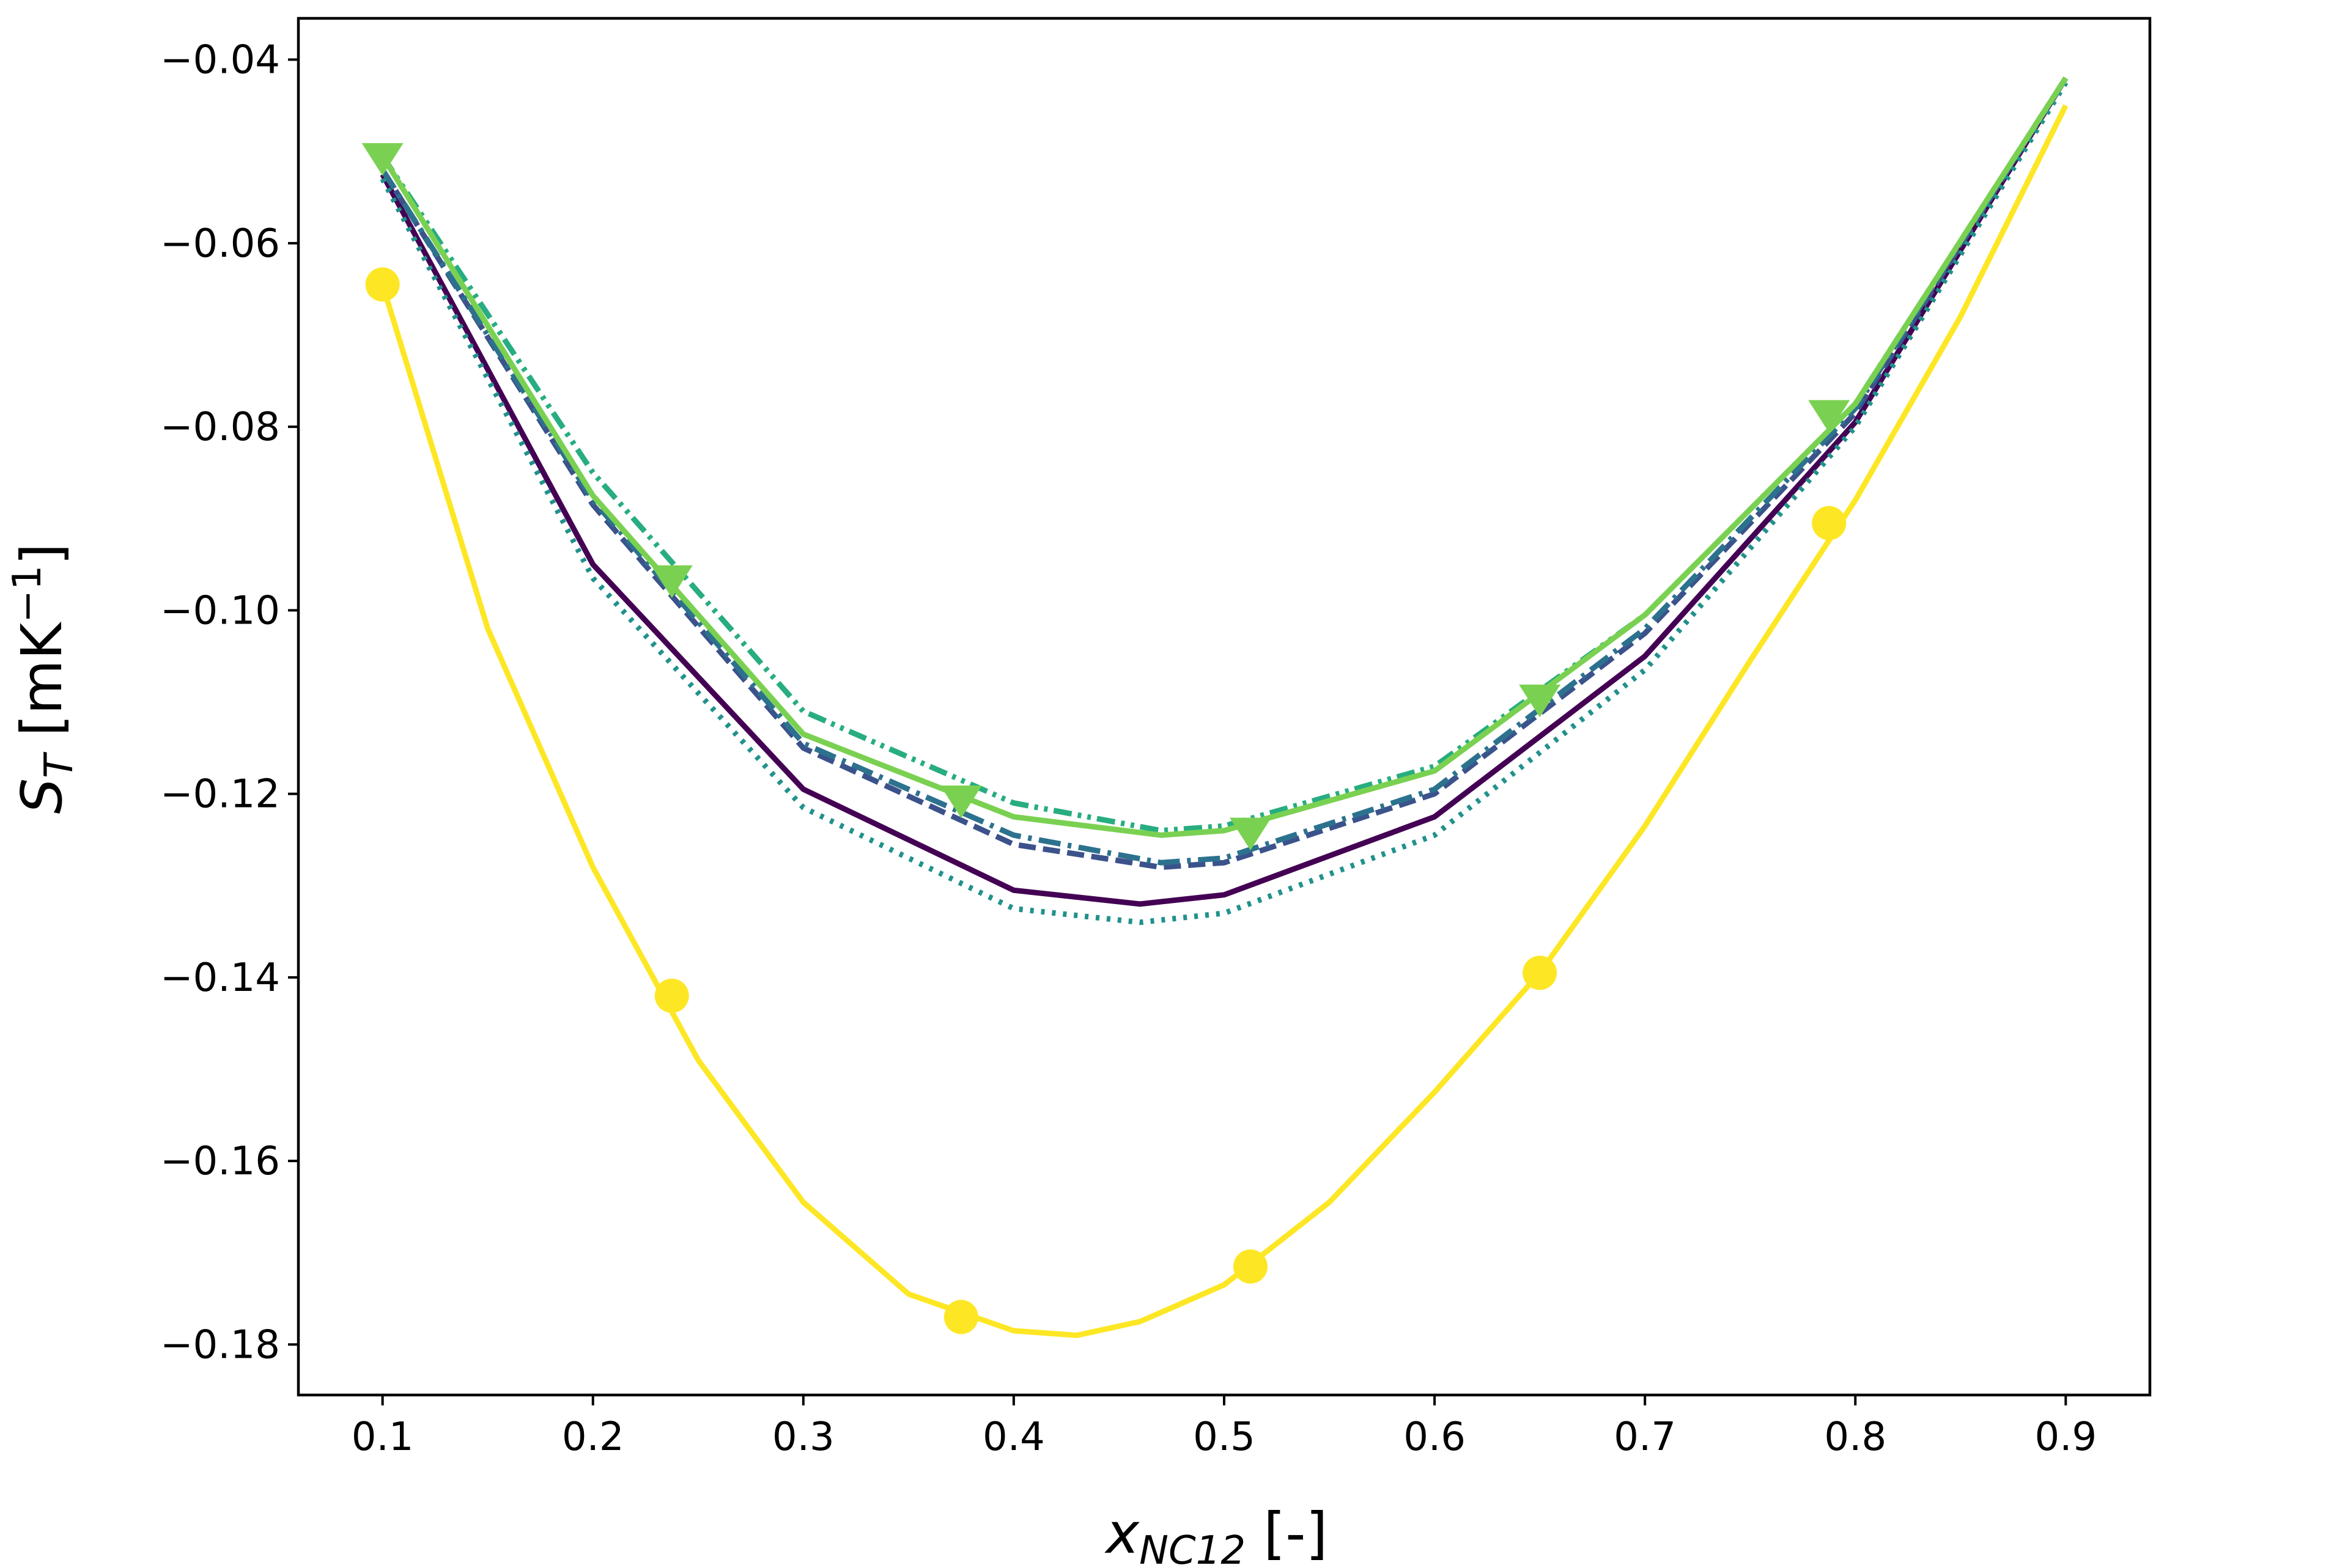 This screenshot has height=1568, width=2348. I want to click on y-tick-label: −0.06, so click(220, 244).